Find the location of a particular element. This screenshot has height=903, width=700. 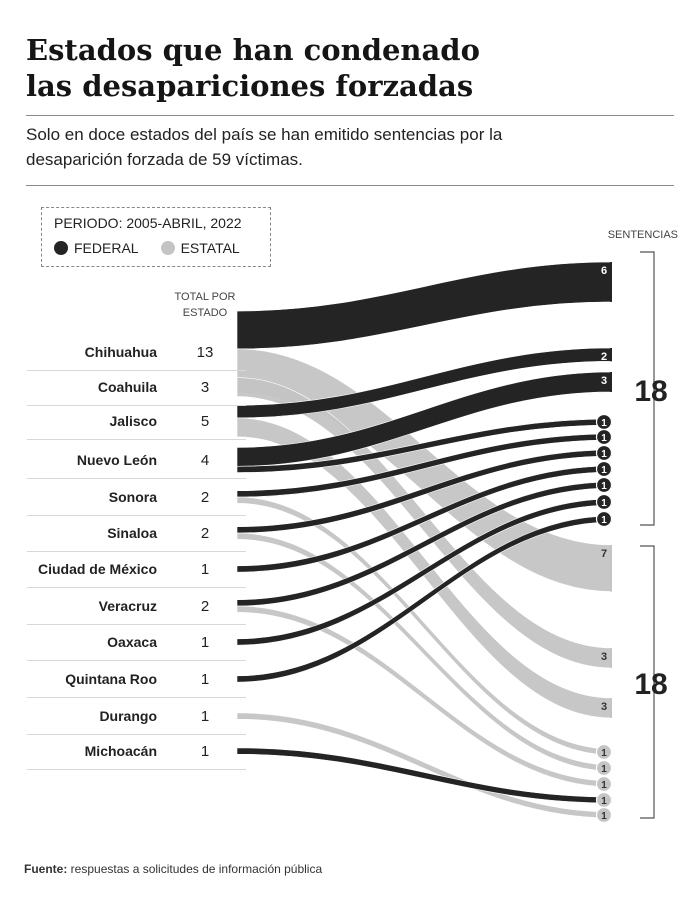

sentence-label-5: 1 is located at coordinates (604, 454).